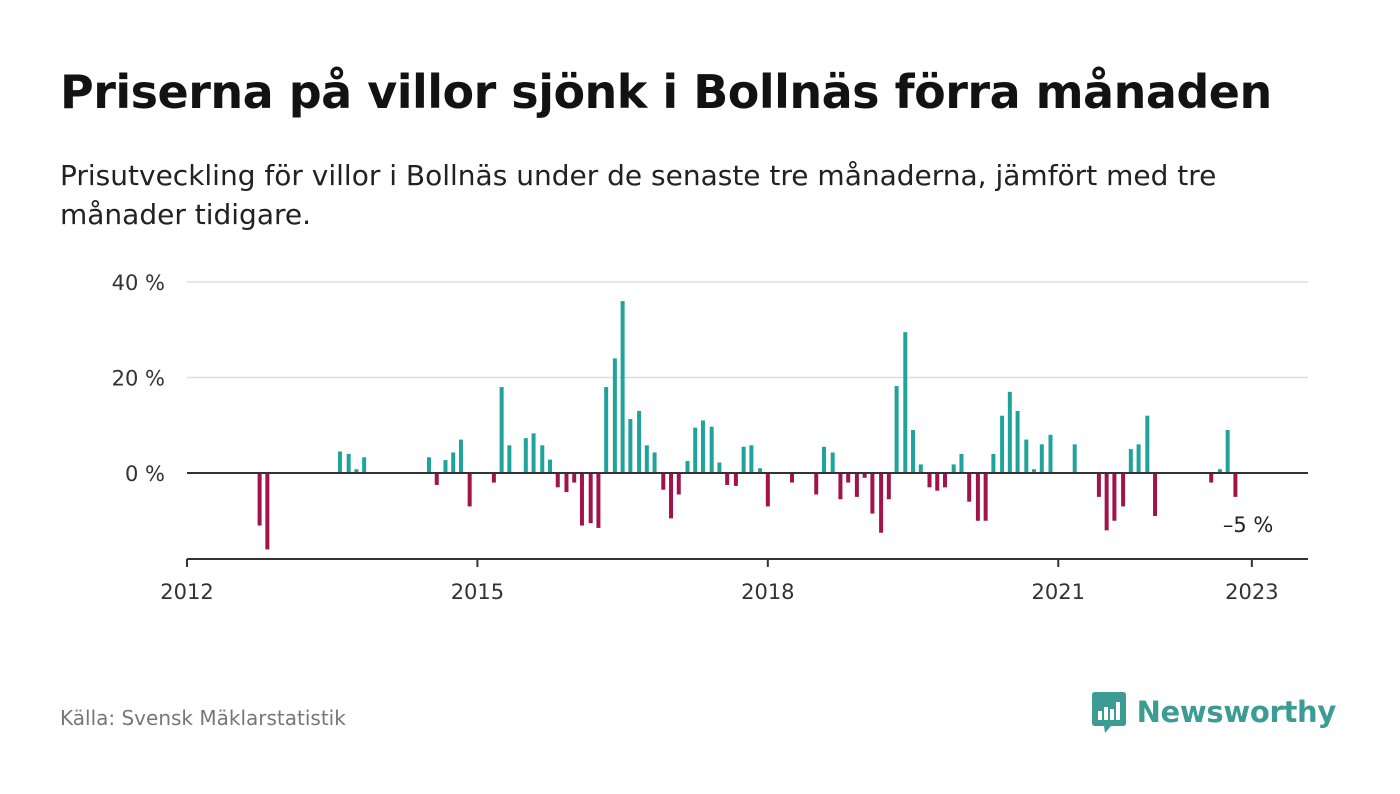 The width and height of the screenshot is (1400, 794). Describe the element at coordinates (1108, 712) in the screenshot. I see `newsworthy-logo-icon` at that location.